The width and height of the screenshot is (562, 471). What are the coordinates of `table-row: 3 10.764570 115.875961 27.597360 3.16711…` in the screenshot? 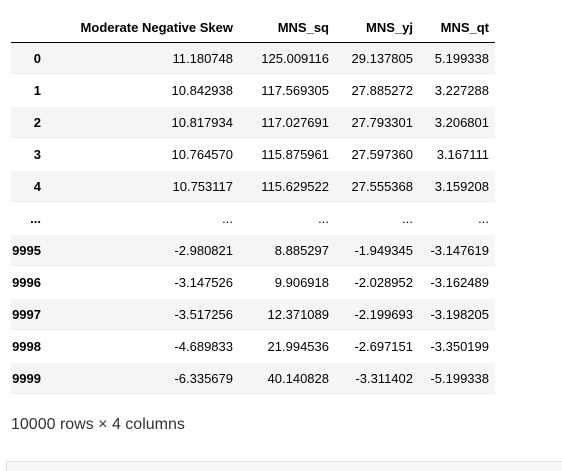 It's located at (253, 155).